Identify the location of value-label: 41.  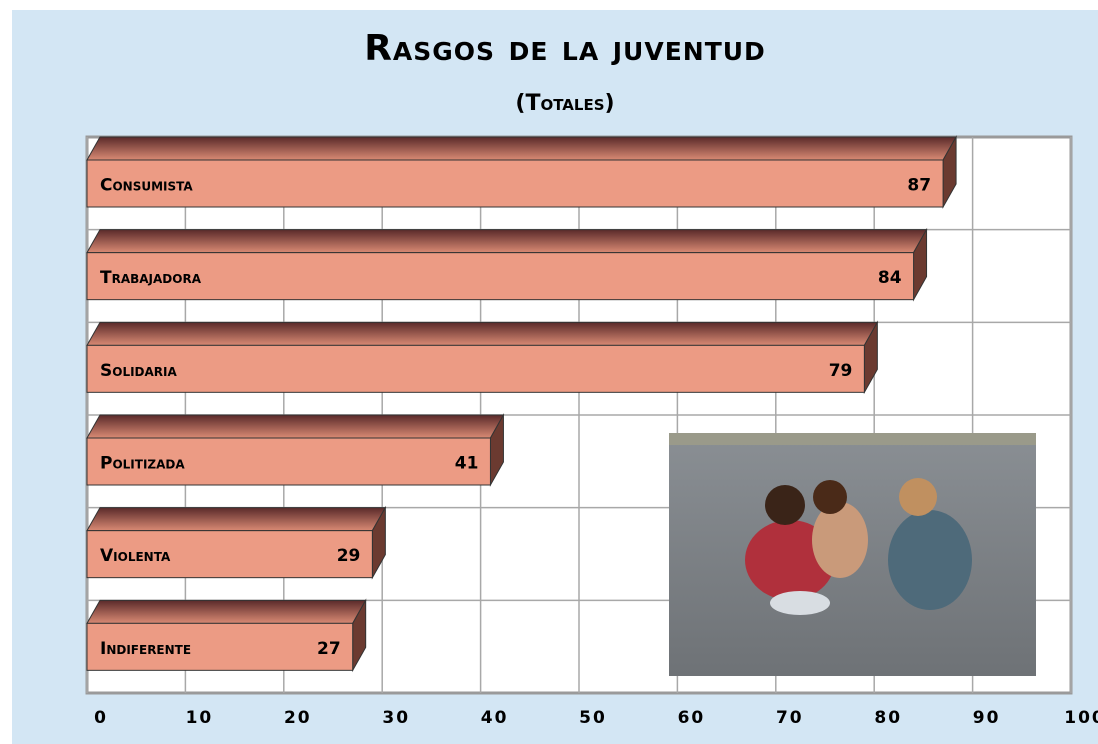
(467, 464).